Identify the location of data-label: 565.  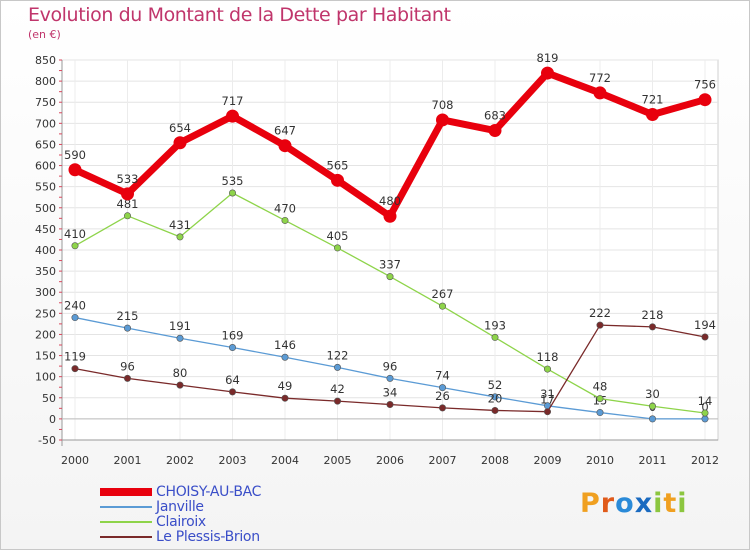
(338, 165).